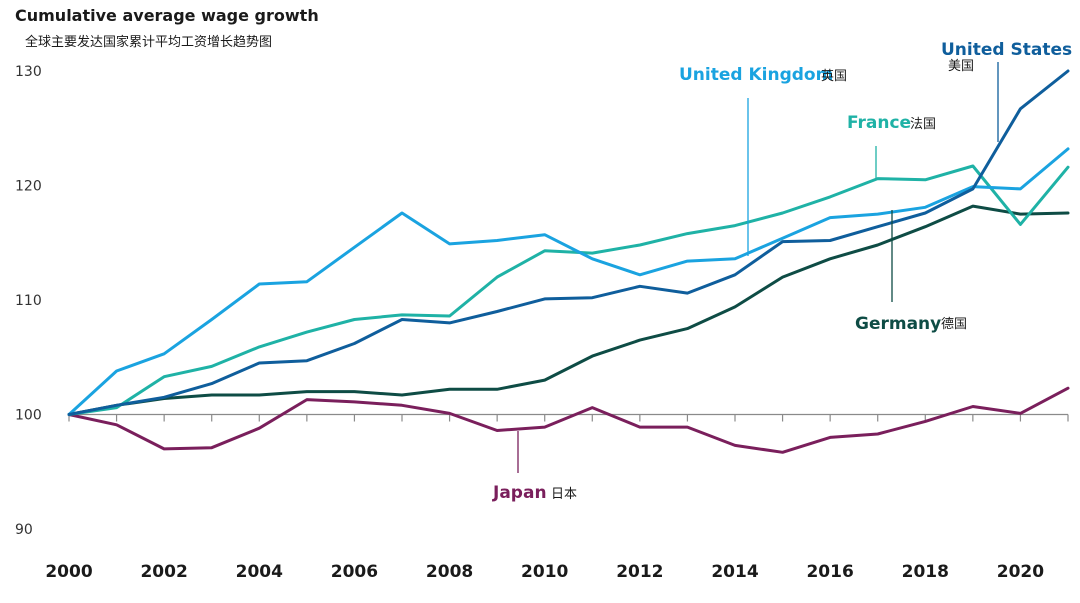 The height and width of the screenshot is (603, 1080). I want to click on series-line-japan, so click(568, 420).